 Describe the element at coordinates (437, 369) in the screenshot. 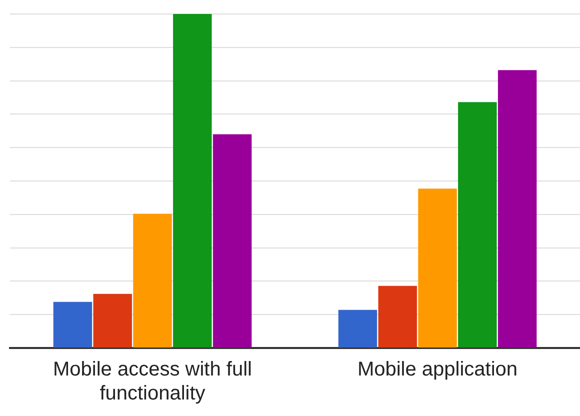

I see `x-tick-label: Mobile application` at that location.